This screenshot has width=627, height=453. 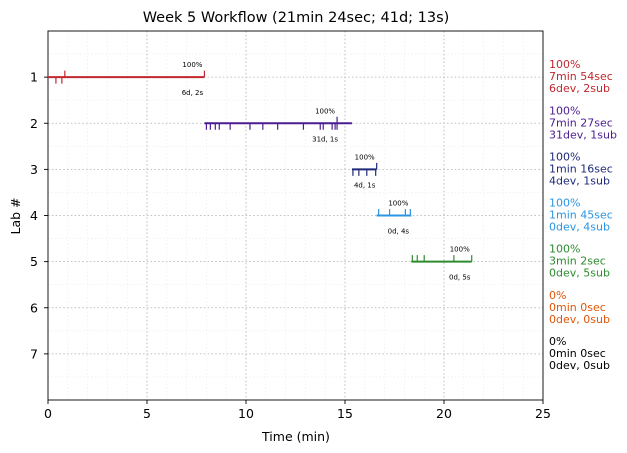 What do you see at coordinates (34, 123) in the screenshot?
I see `y-tick-label: 2` at bounding box center [34, 123].